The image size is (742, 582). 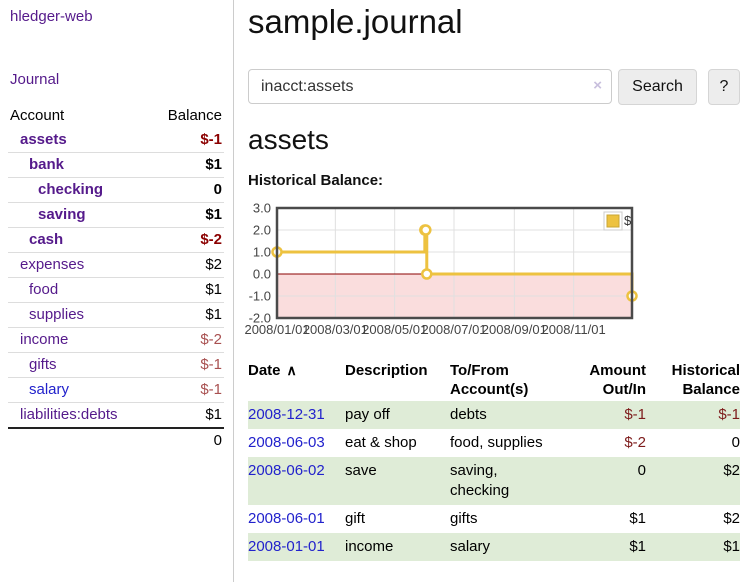 I want to click on x-axis-tick-label: 2008/11/01, so click(x=574, y=329).